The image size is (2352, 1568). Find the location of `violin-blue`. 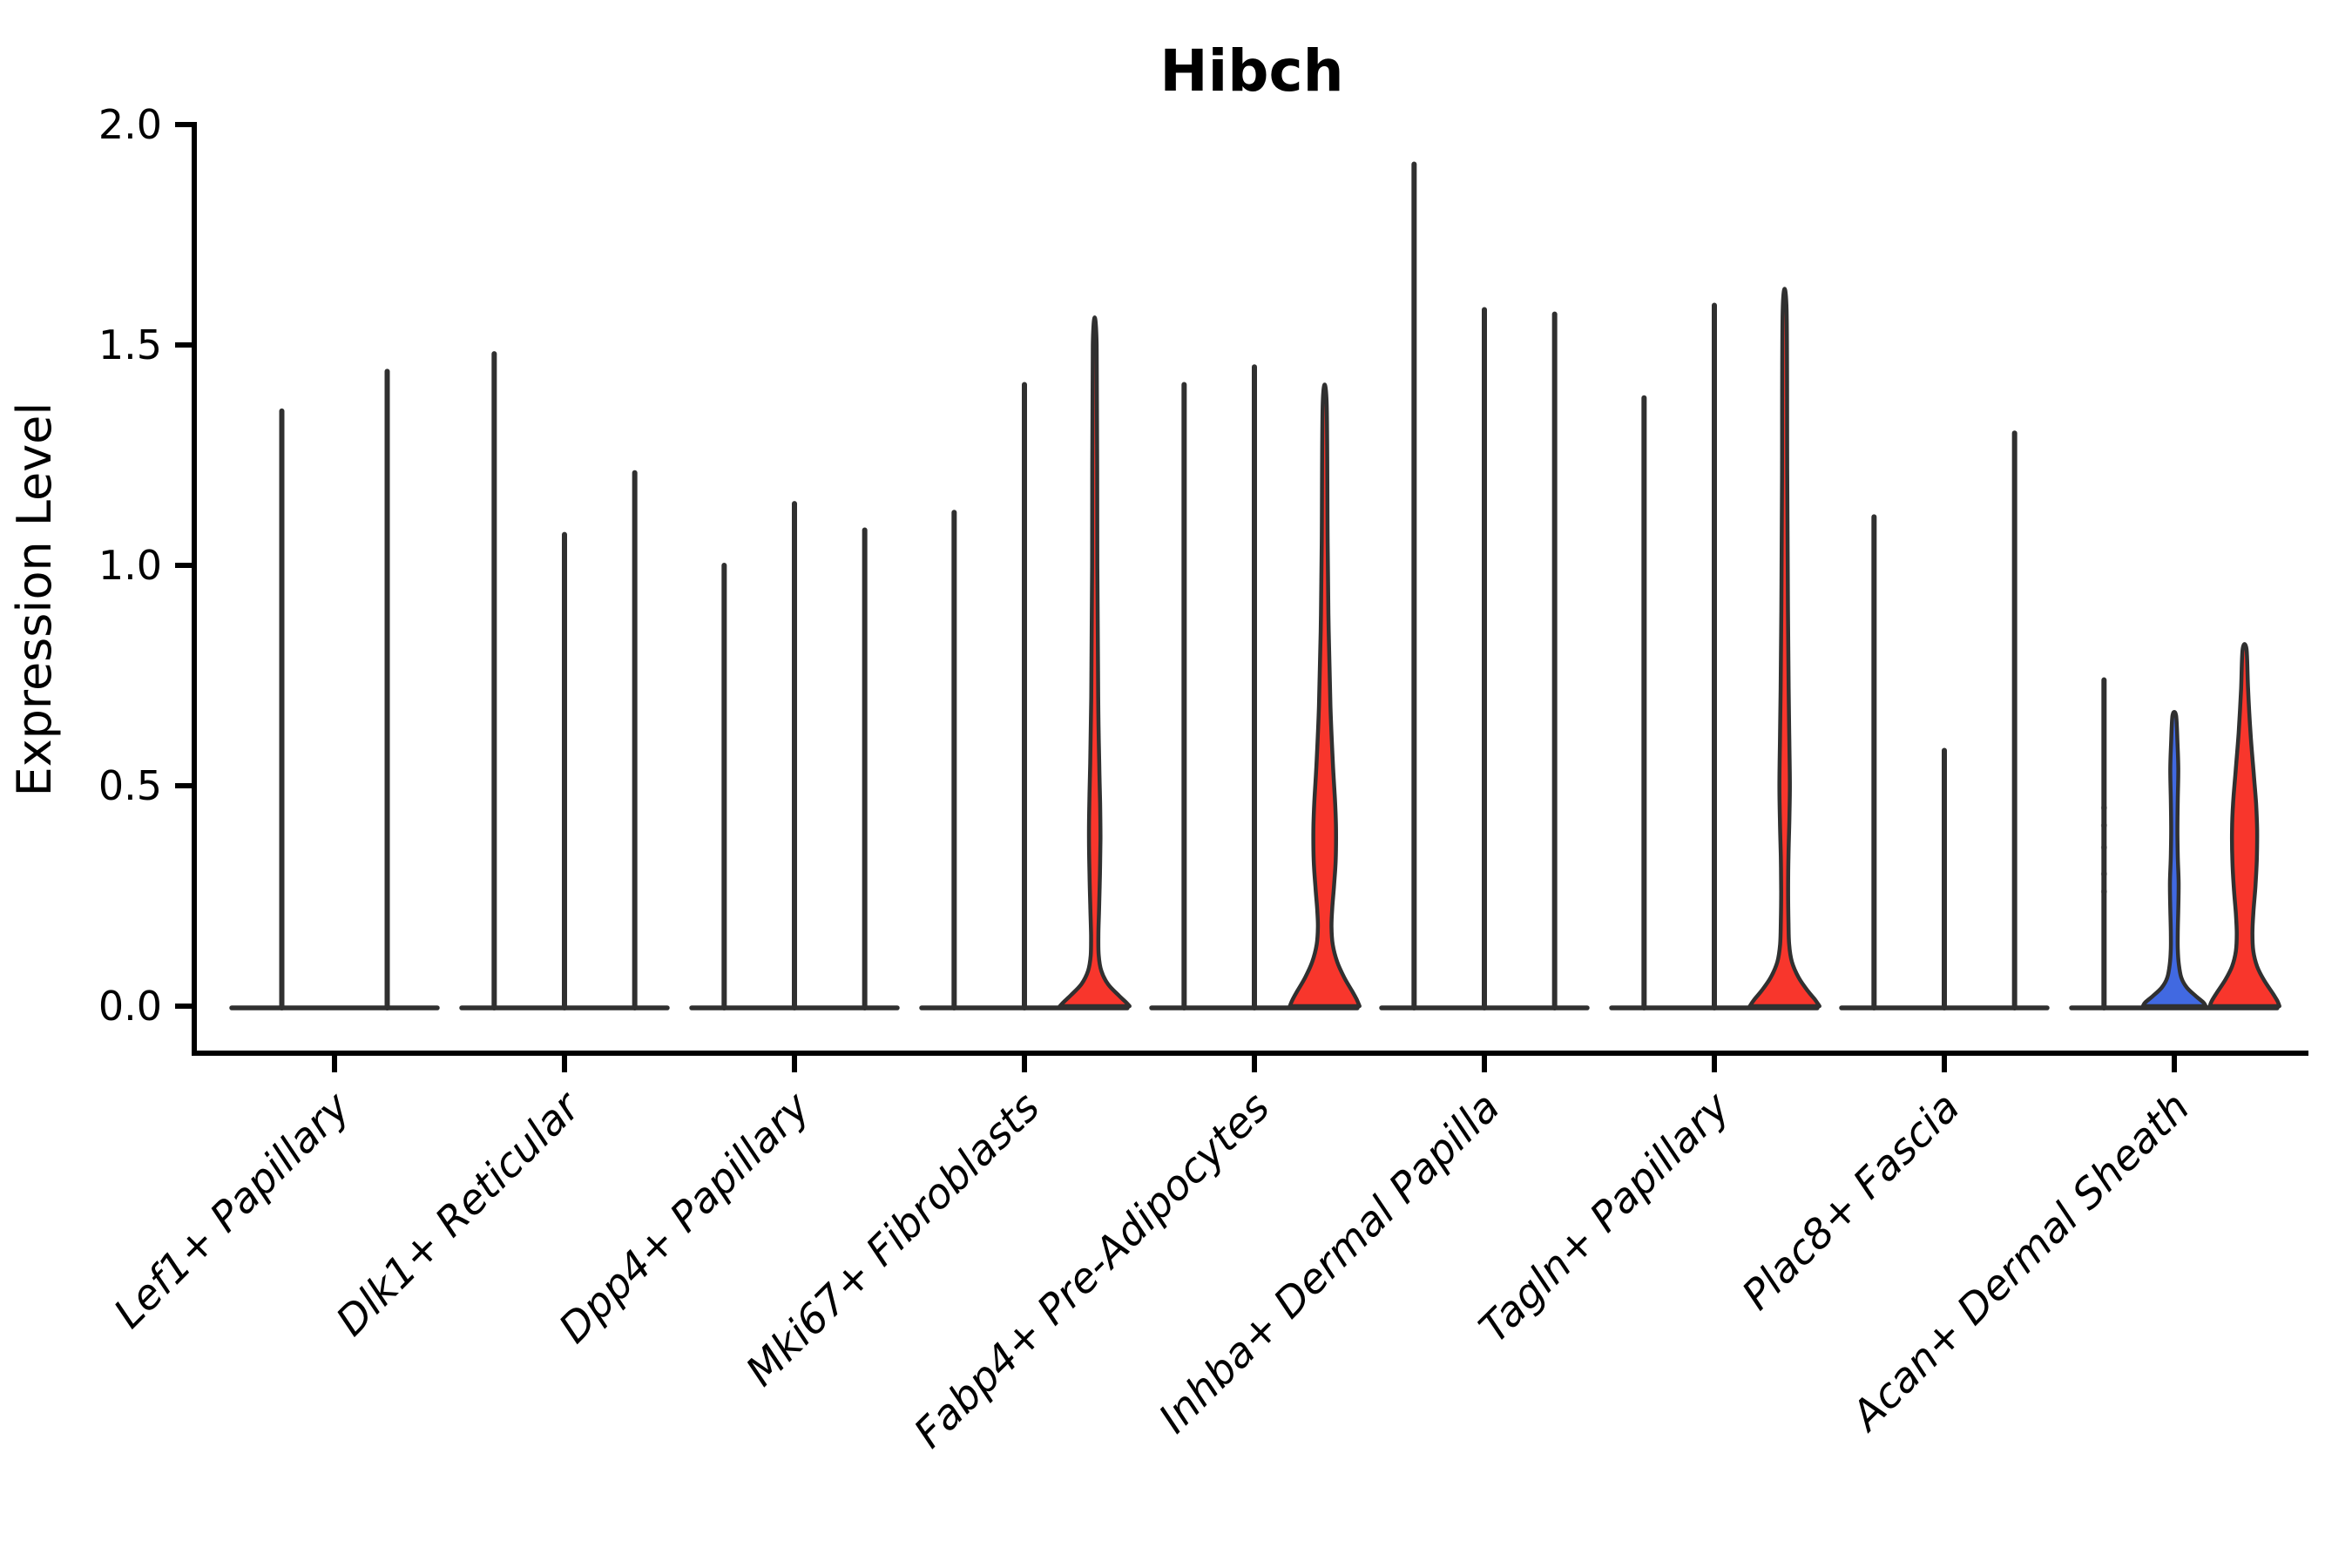

violin-blue is located at coordinates (2174, 859).